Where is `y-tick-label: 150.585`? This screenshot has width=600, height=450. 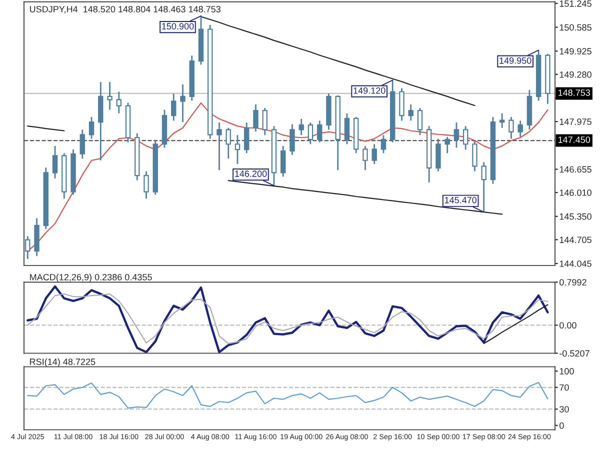
y-tick-label: 150.585 is located at coordinates (576, 27).